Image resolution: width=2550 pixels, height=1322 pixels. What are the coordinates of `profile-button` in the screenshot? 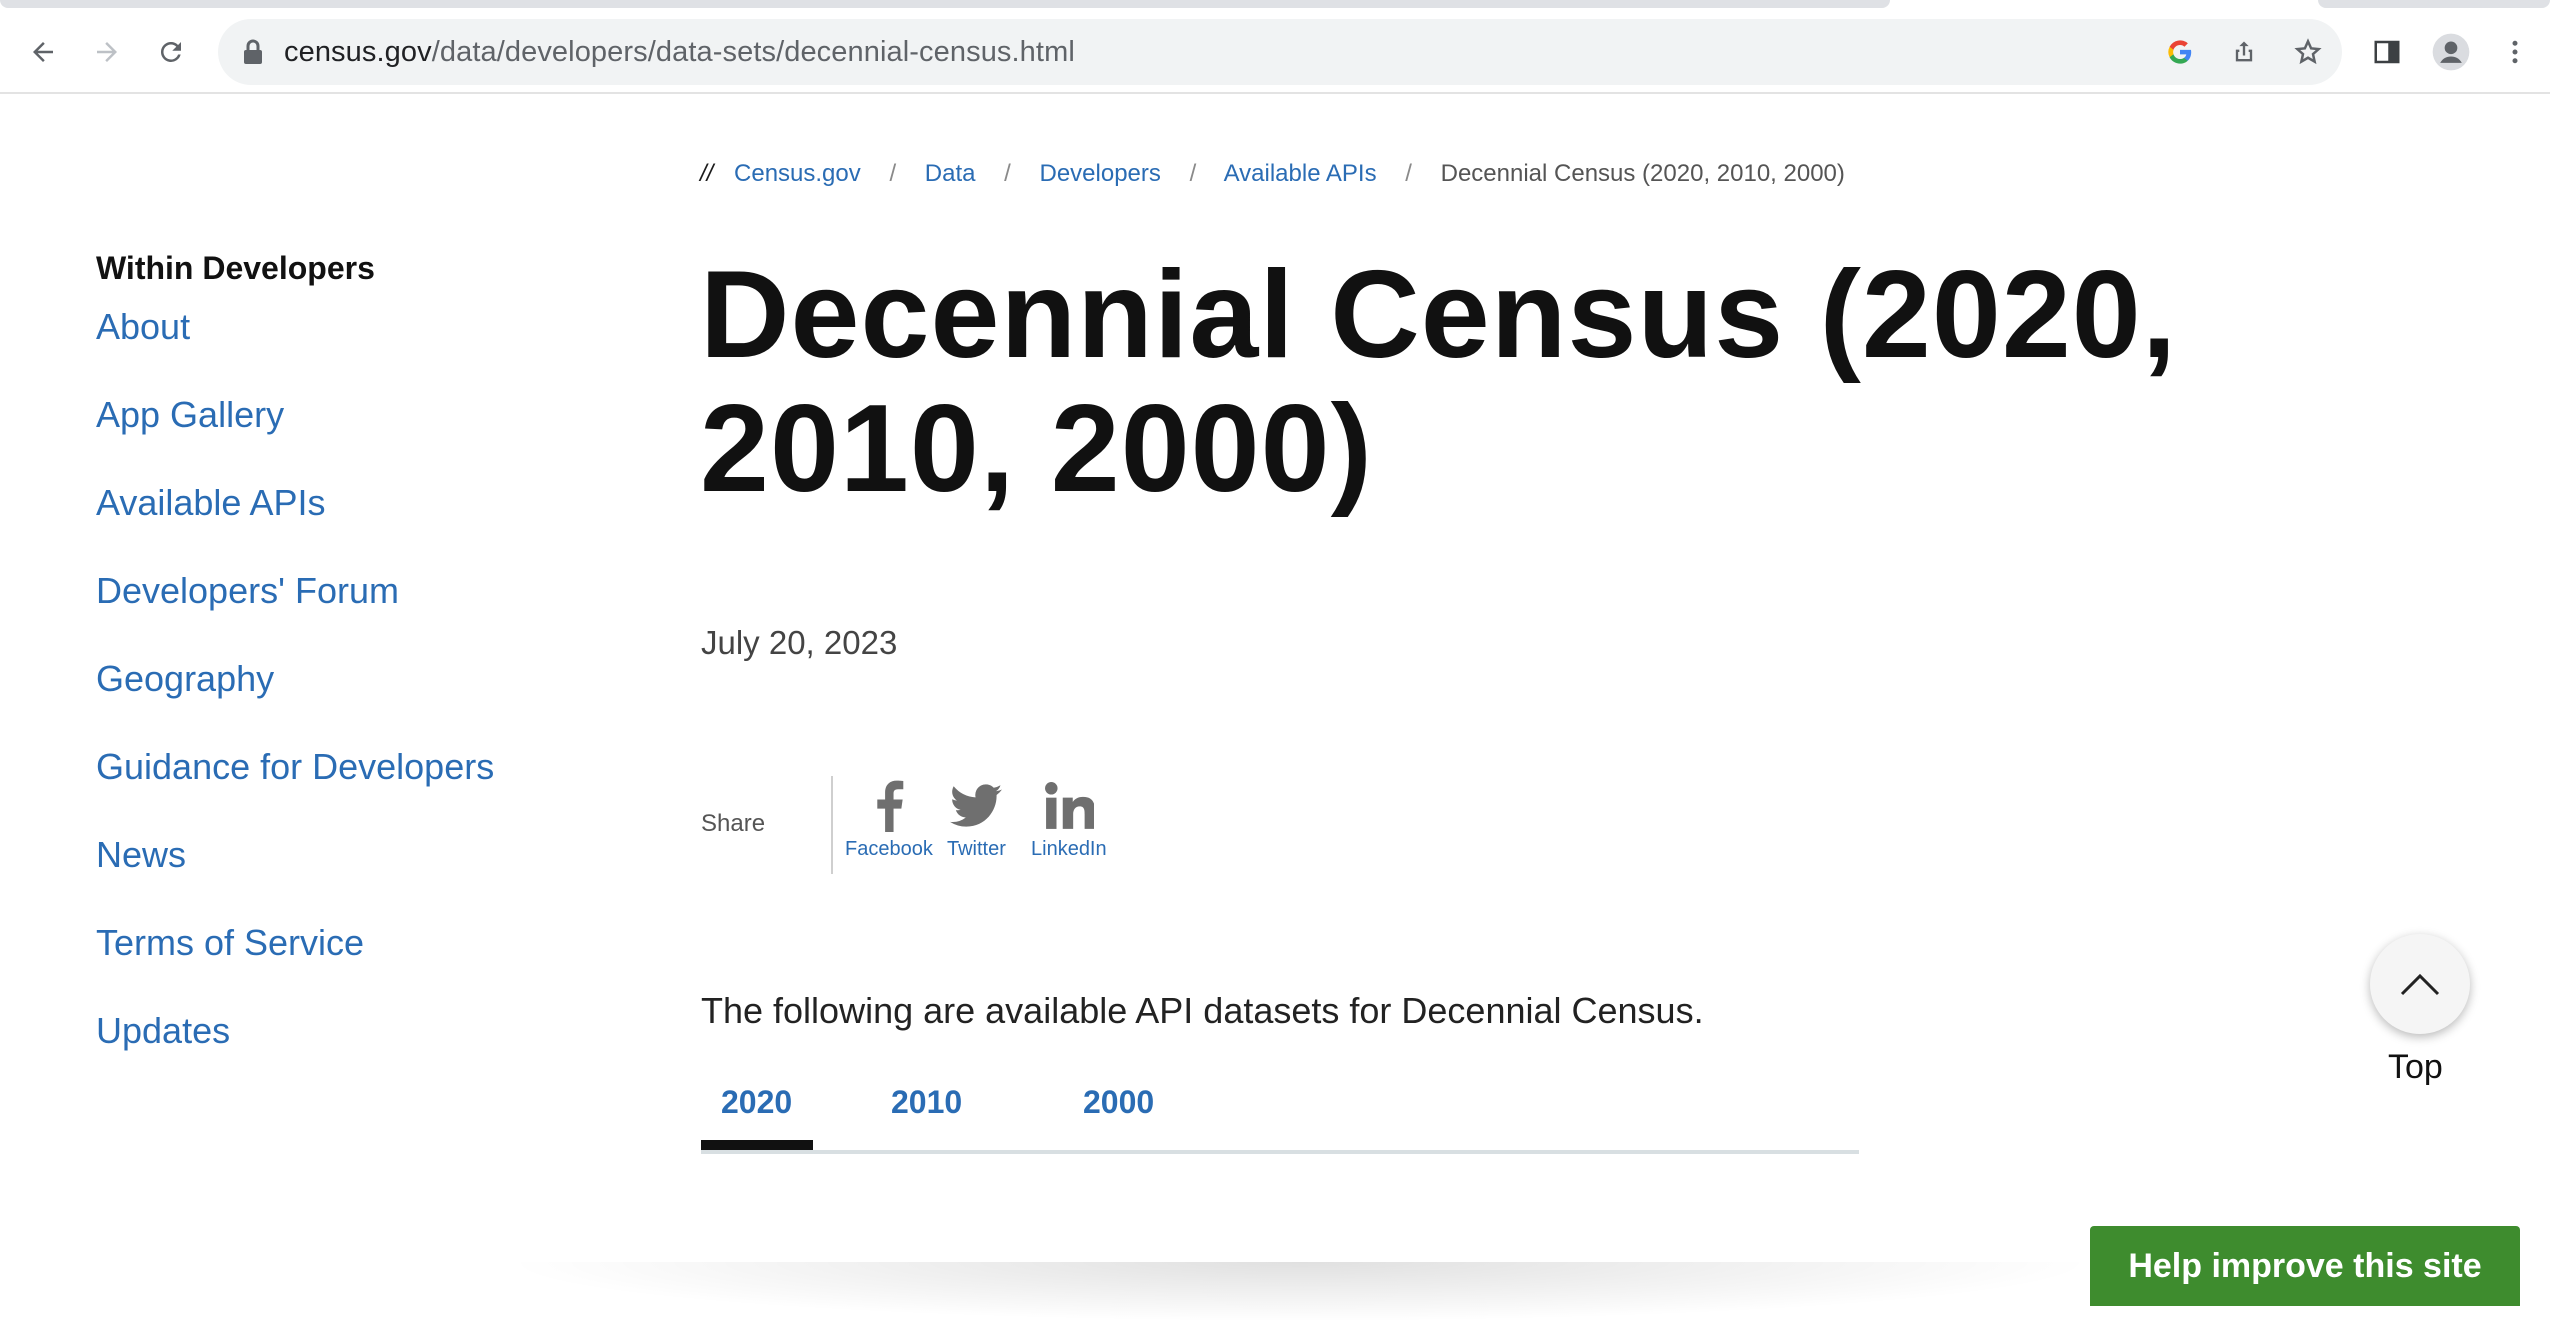 It's located at (2451, 52).